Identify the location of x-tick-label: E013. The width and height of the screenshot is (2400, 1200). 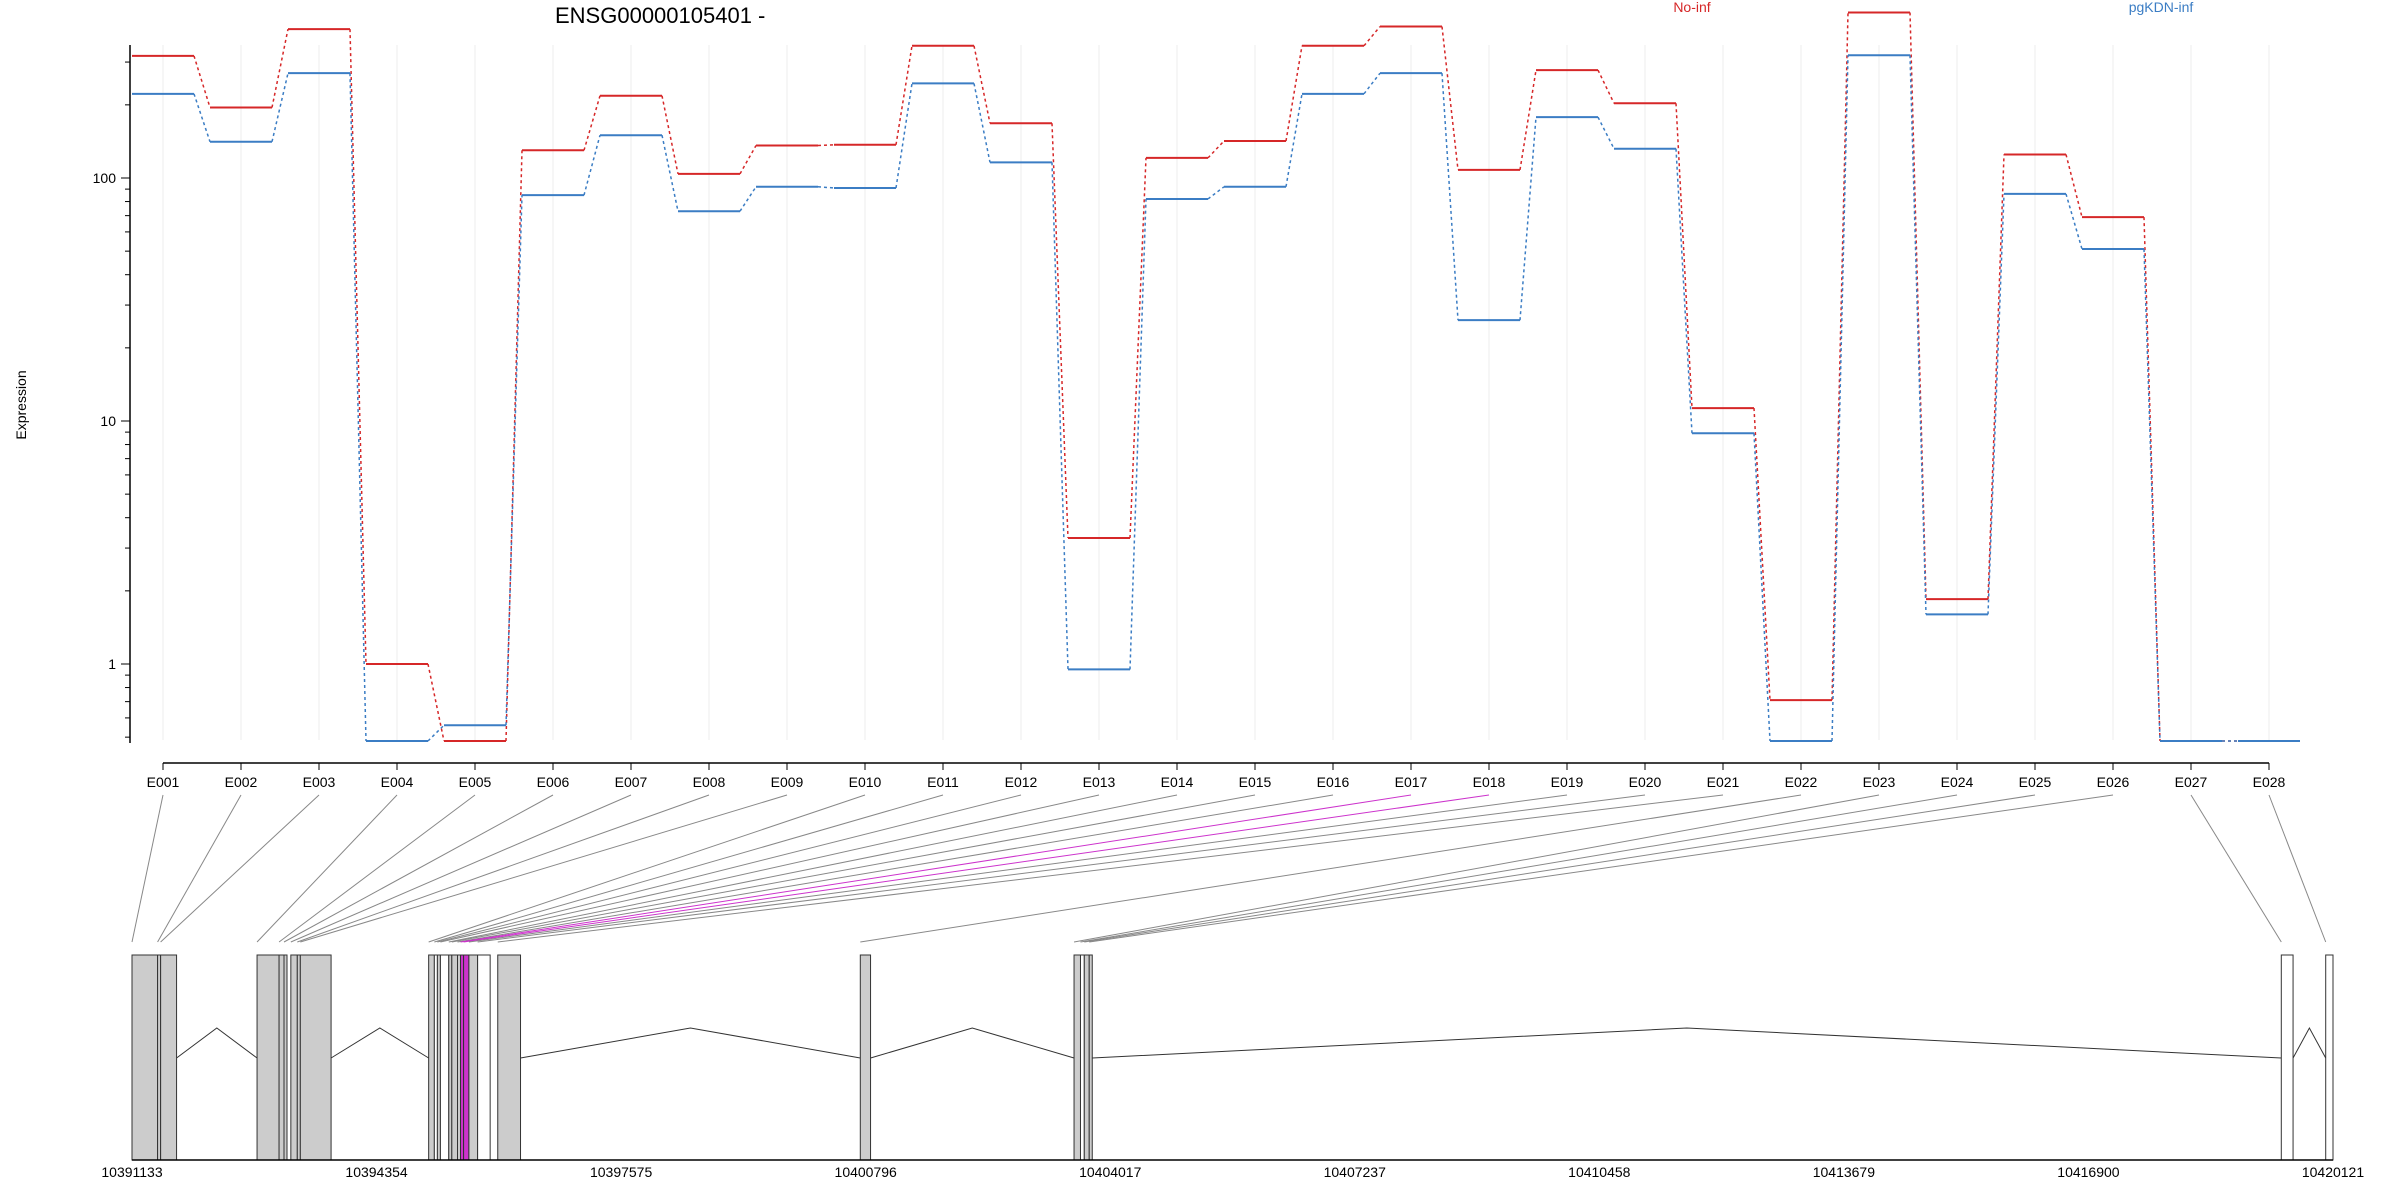
(1099, 782).